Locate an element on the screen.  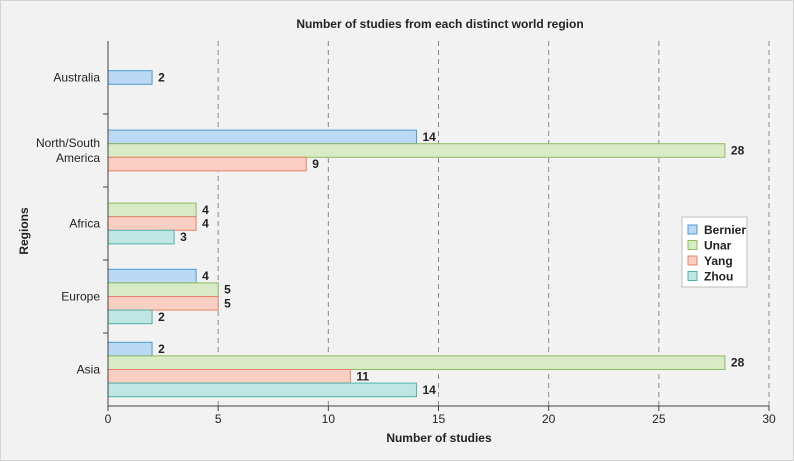
data-label-bernier-3: 4 is located at coordinates (205, 276).